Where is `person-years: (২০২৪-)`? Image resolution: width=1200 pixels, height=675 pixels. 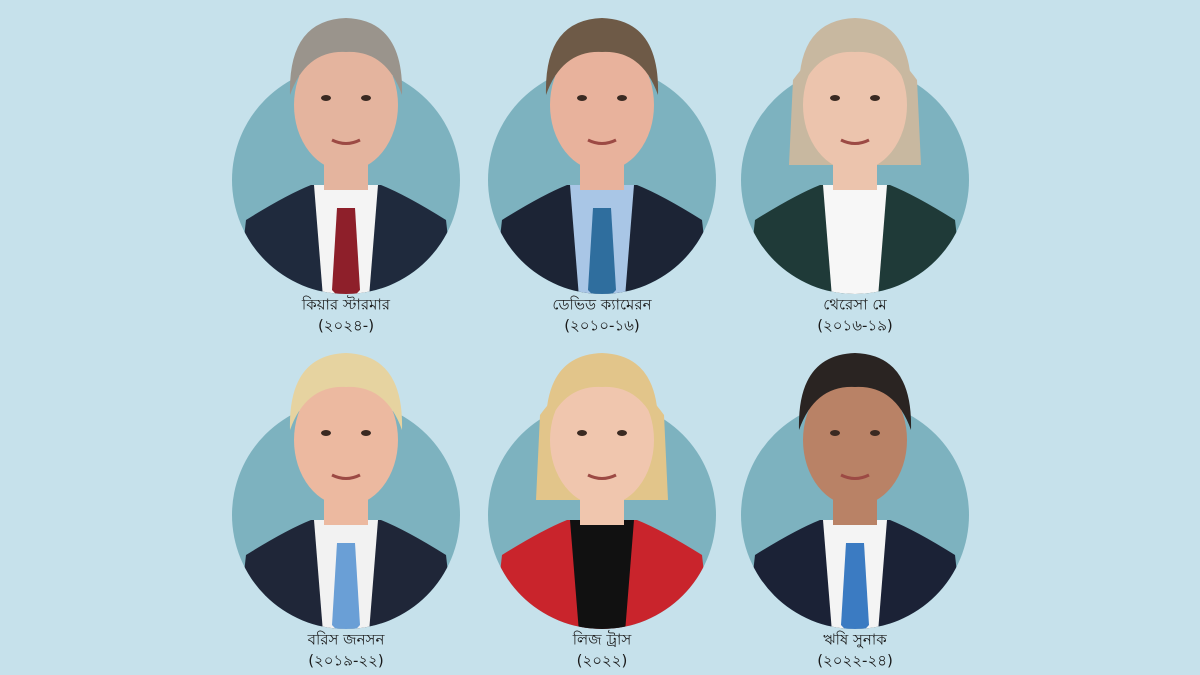 person-years: (২০২৪-) is located at coordinates (346, 326).